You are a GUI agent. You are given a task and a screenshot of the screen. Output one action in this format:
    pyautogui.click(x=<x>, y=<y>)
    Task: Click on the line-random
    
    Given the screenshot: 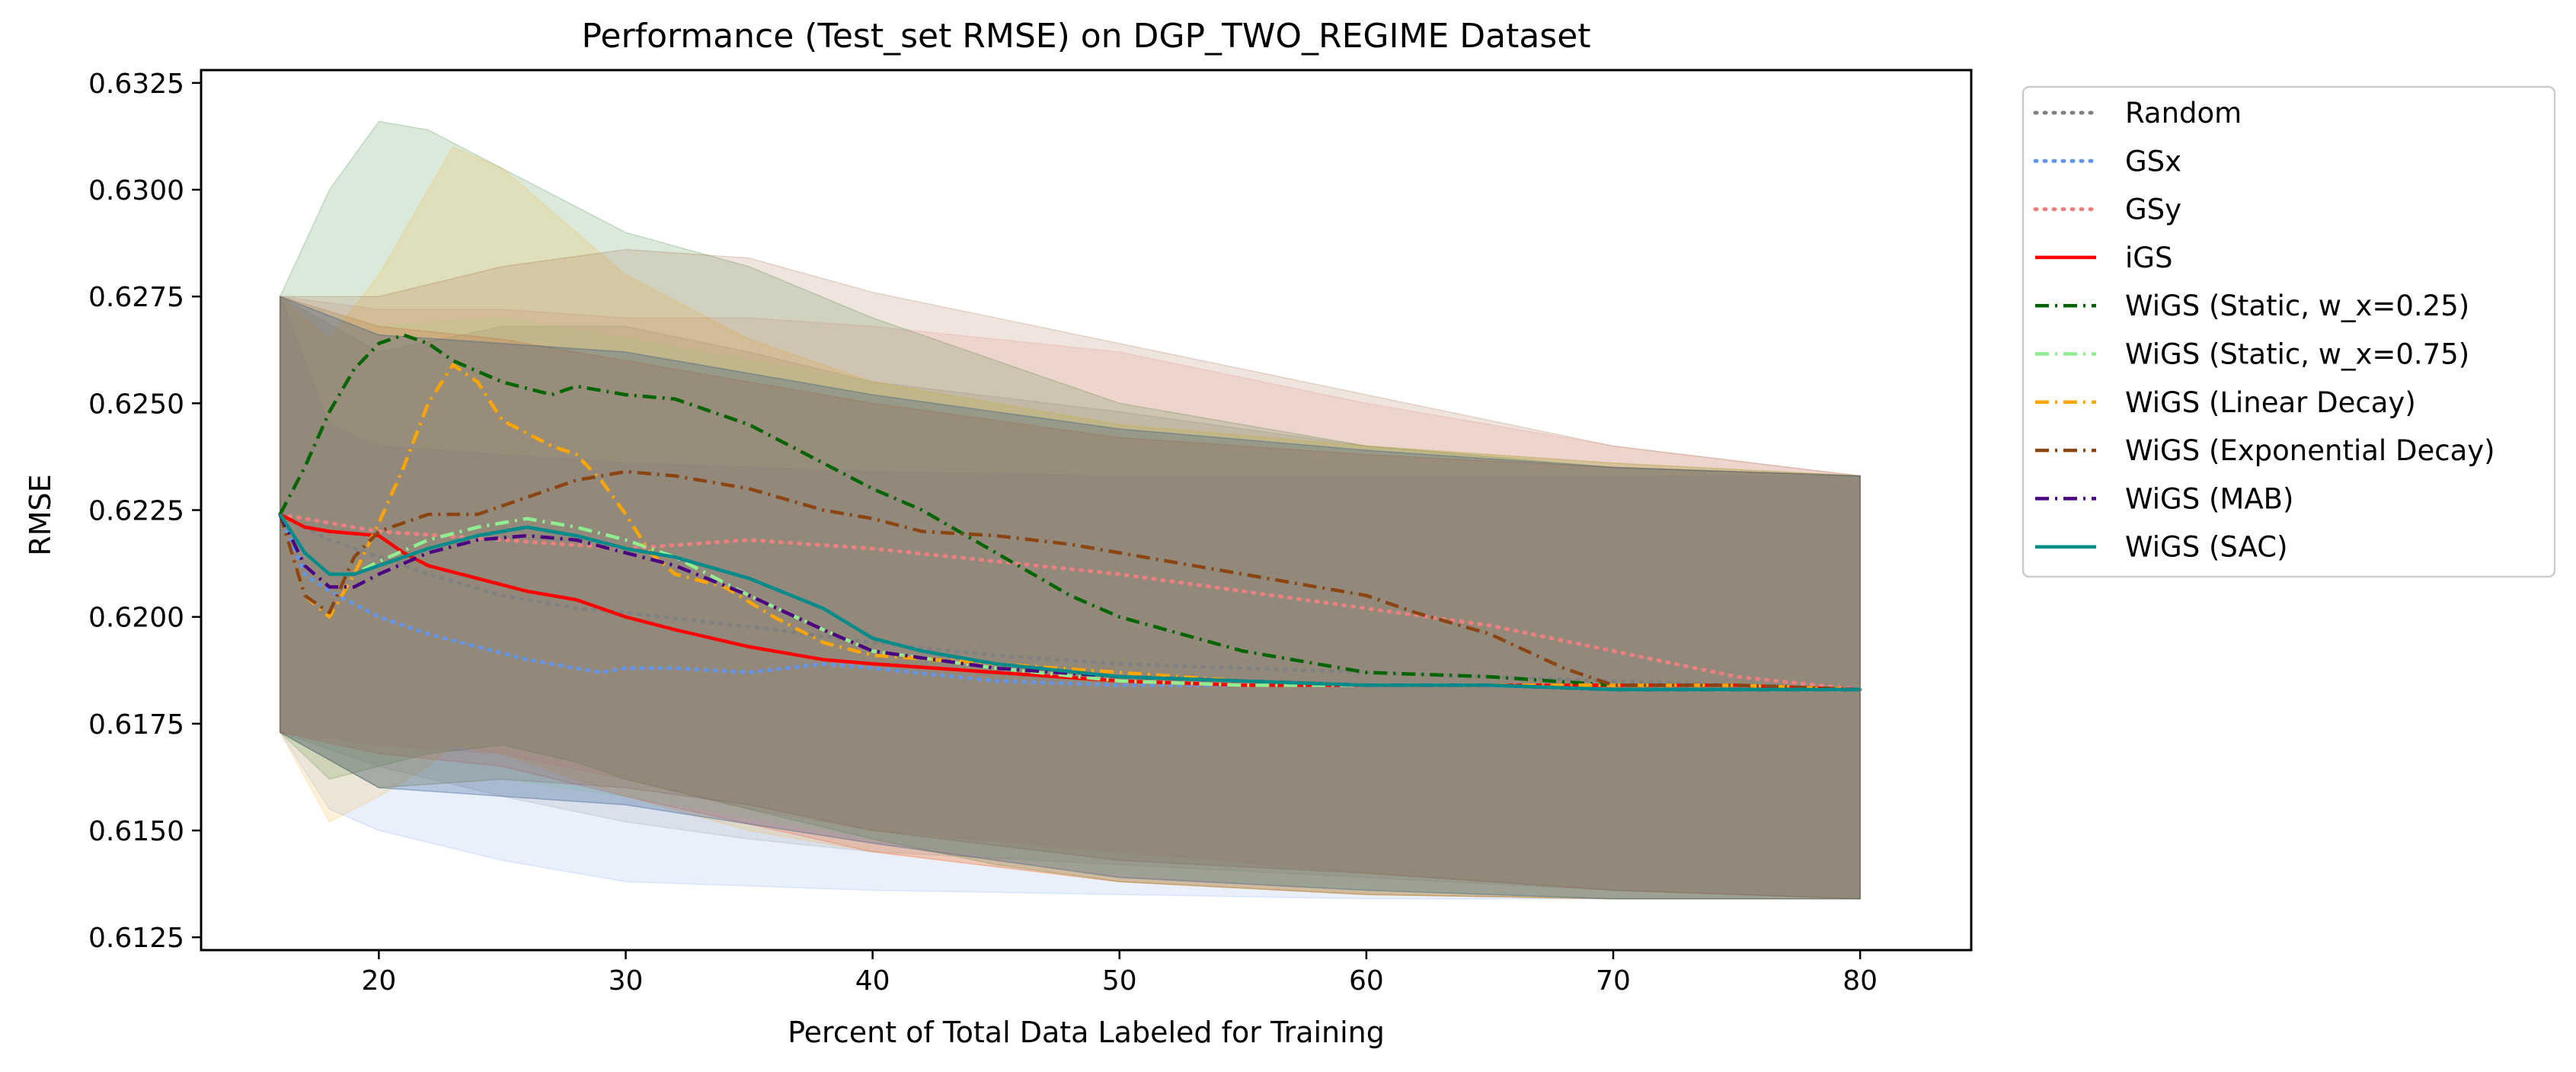 What is the action you would take?
    pyautogui.click(x=1070, y=602)
    